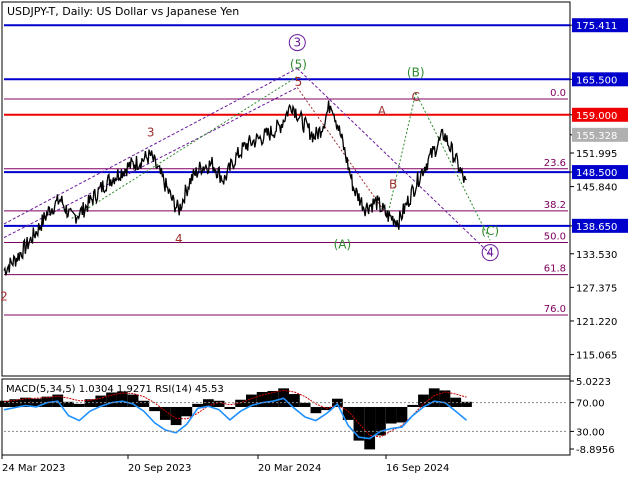 The width and height of the screenshot is (640, 484). What do you see at coordinates (555, 269) in the screenshot?
I see `fib-level-label: 61.8` at bounding box center [555, 269].